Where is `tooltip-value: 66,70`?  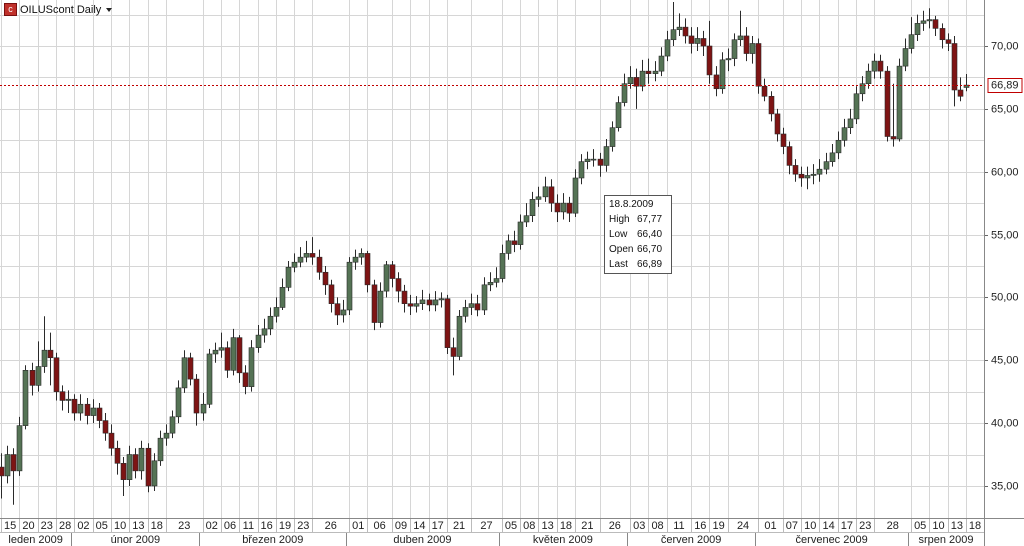 tooltip-value: 66,70 is located at coordinates (650, 249).